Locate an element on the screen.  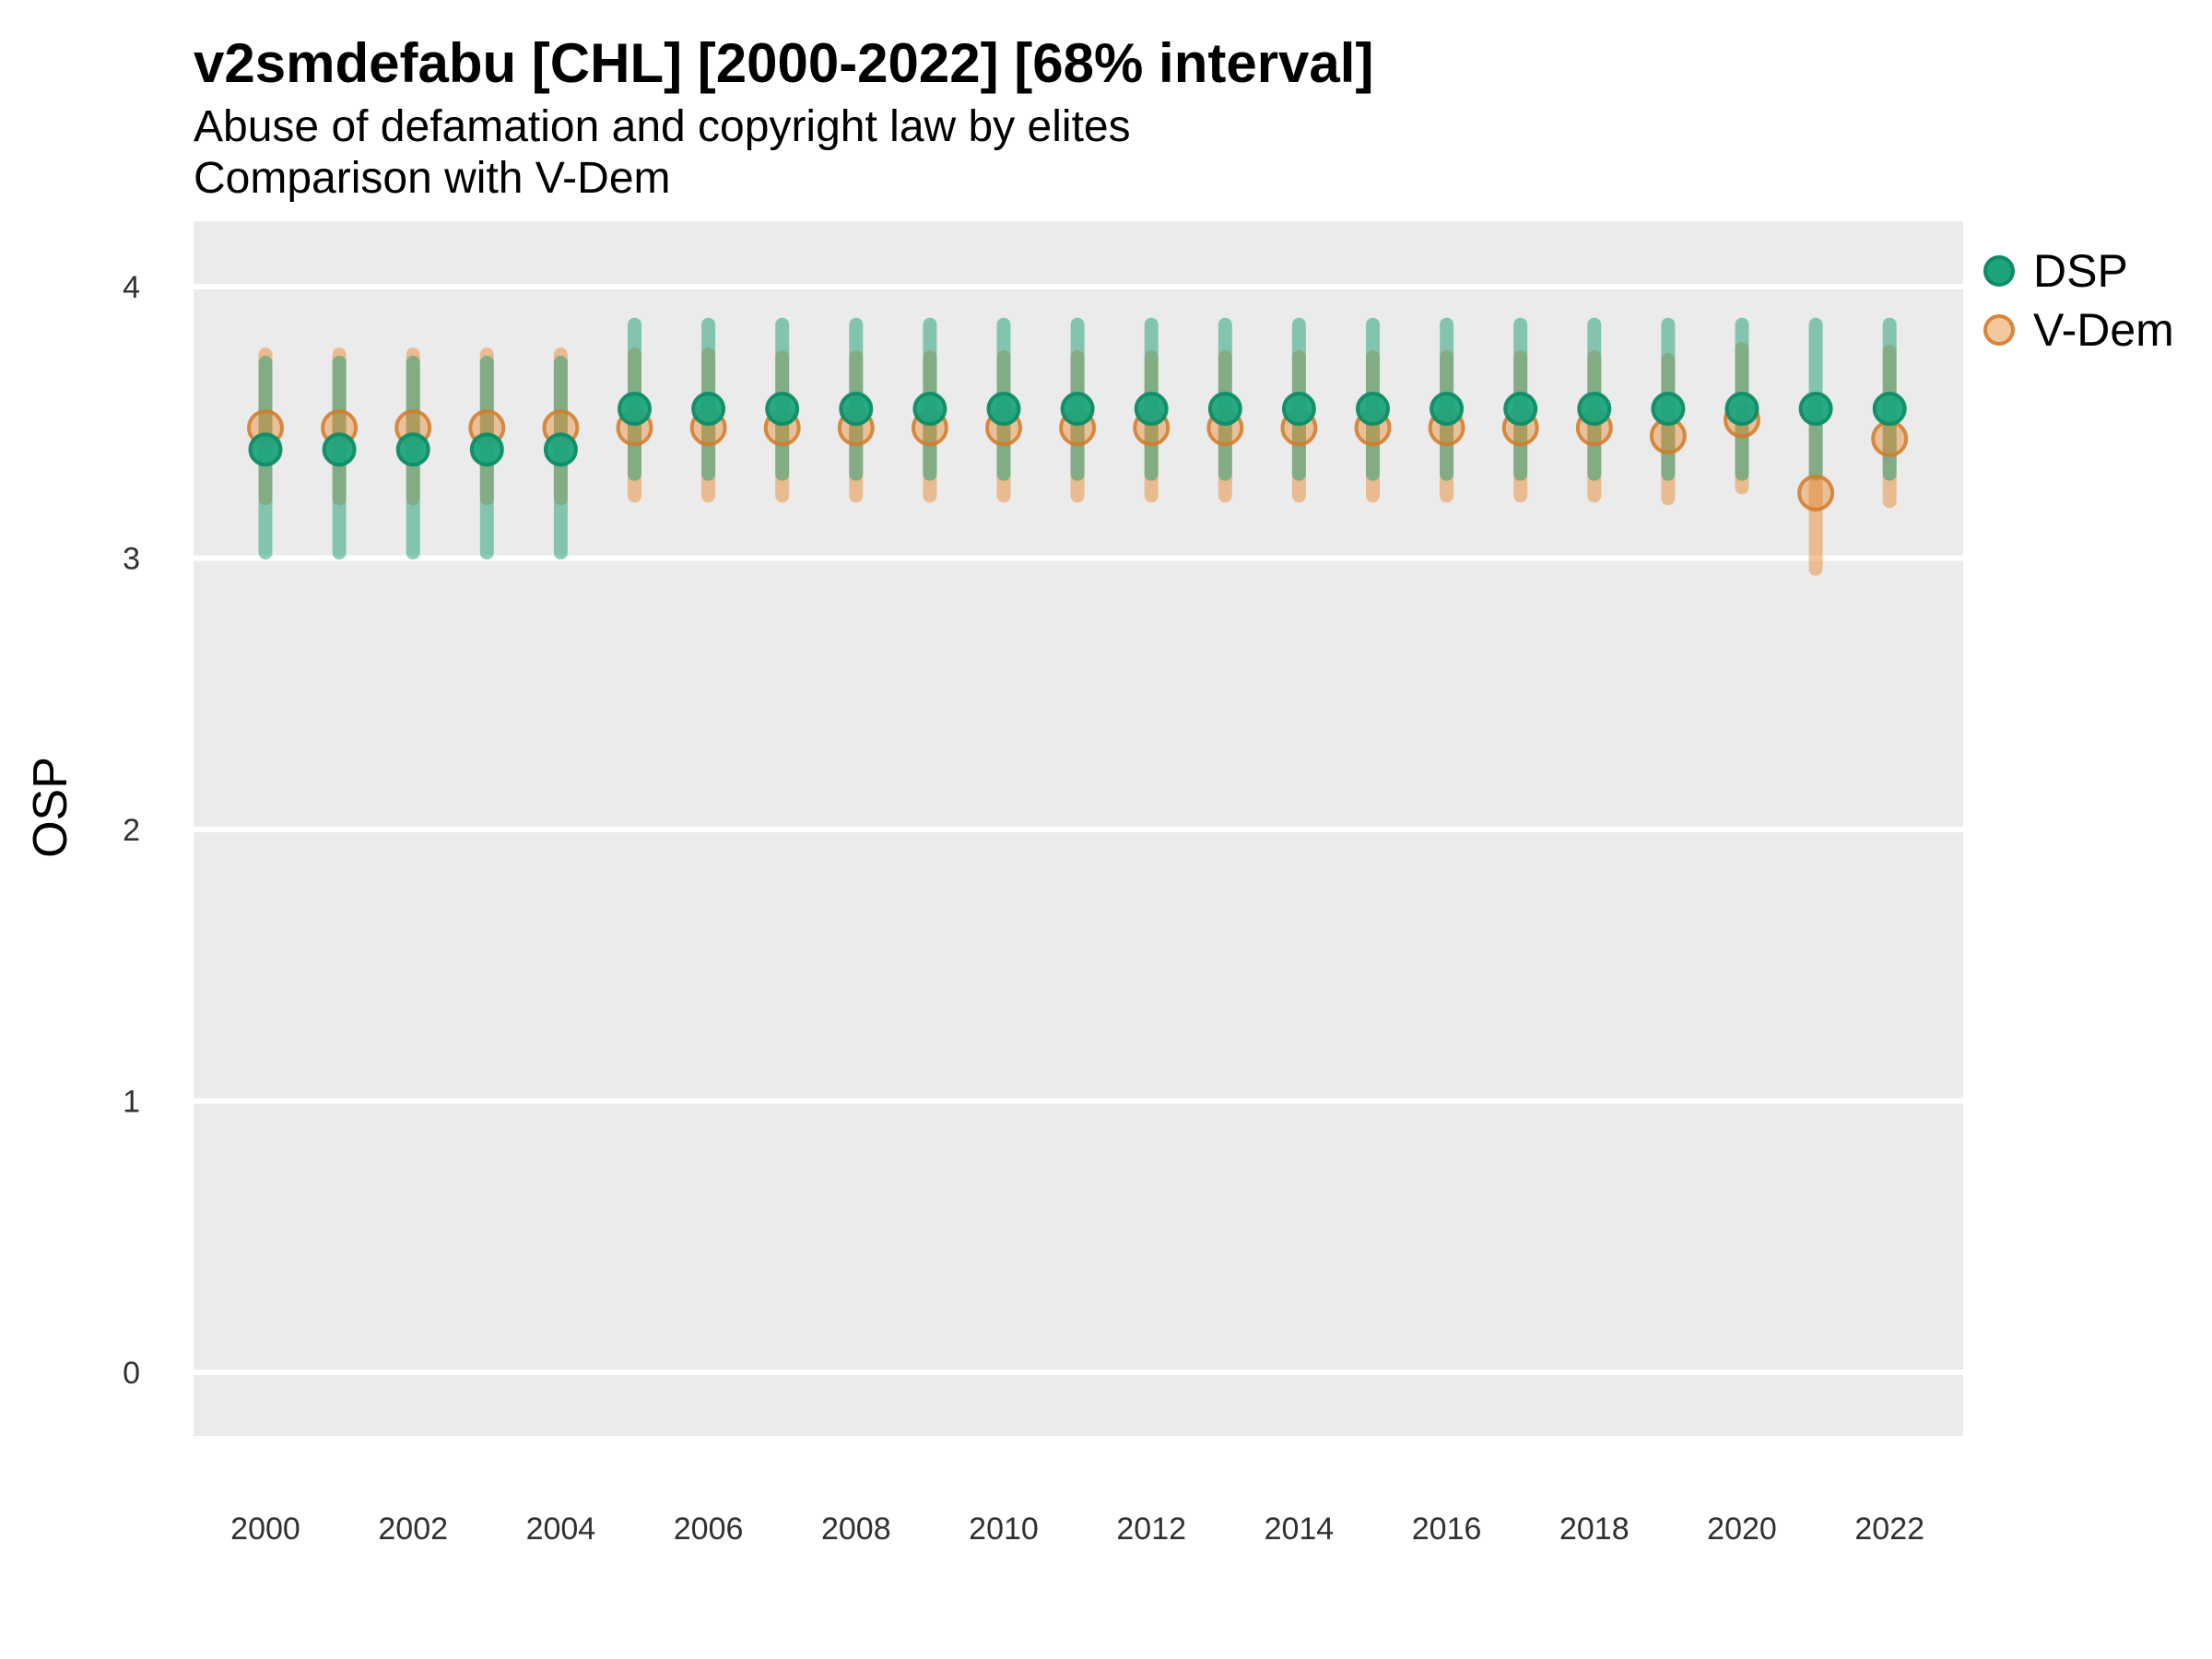
legend: DSP V-Dem is located at coordinates (2078, 300).